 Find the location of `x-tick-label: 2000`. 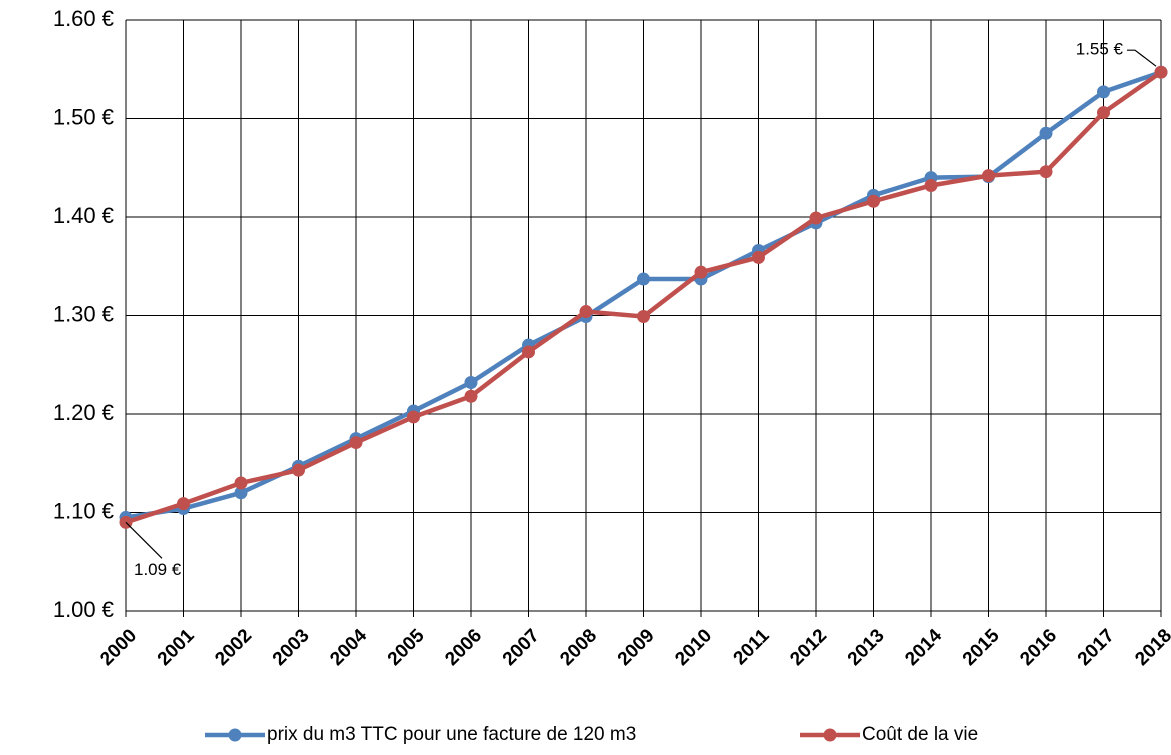

x-tick-label: 2000 is located at coordinates (118, 647).